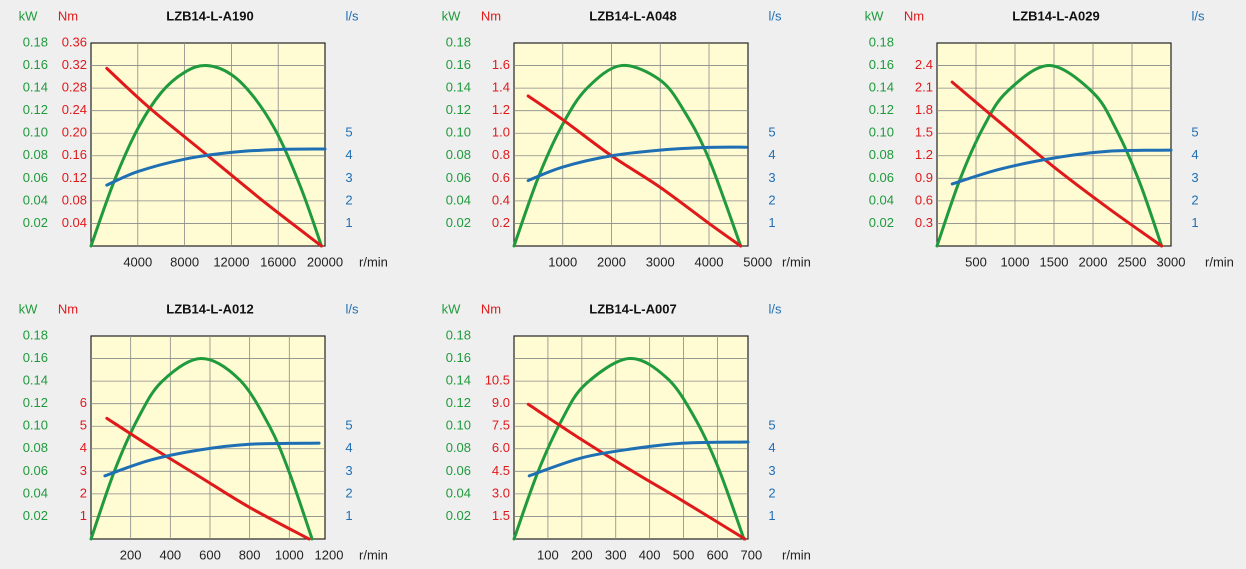  What do you see at coordinates (278, 261) in the screenshot?
I see `x-tick-label: 16000` at bounding box center [278, 261].